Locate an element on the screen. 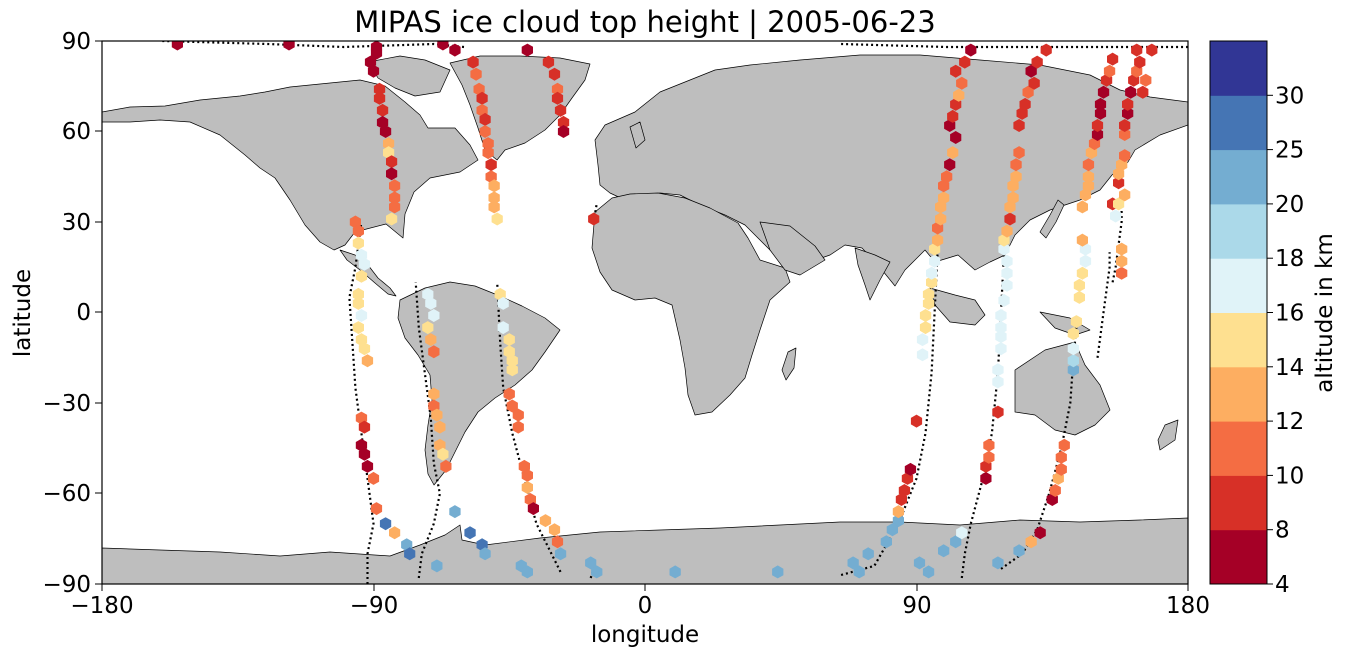 The height and width of the screenshot is (657, 1345). y-axis-label: latitude is located at coordinates (23, 313).